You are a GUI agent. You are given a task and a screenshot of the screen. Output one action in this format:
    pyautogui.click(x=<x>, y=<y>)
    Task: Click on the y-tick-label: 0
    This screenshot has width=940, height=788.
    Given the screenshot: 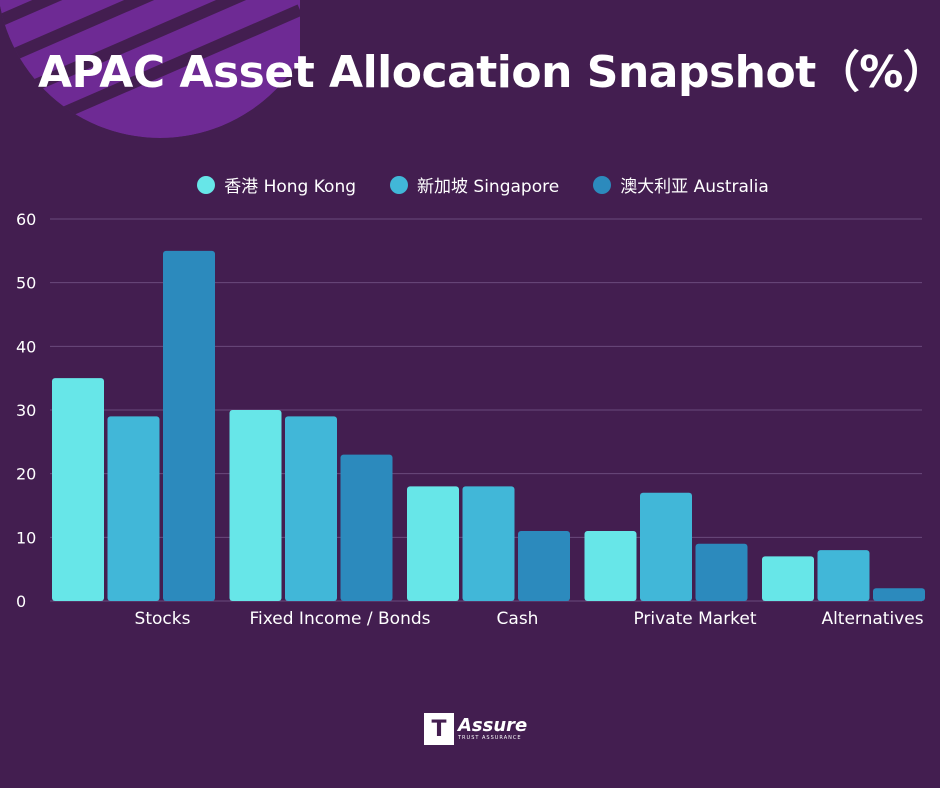 What is the action you would take?
    pyautogui.click(x=21, y=601)
    